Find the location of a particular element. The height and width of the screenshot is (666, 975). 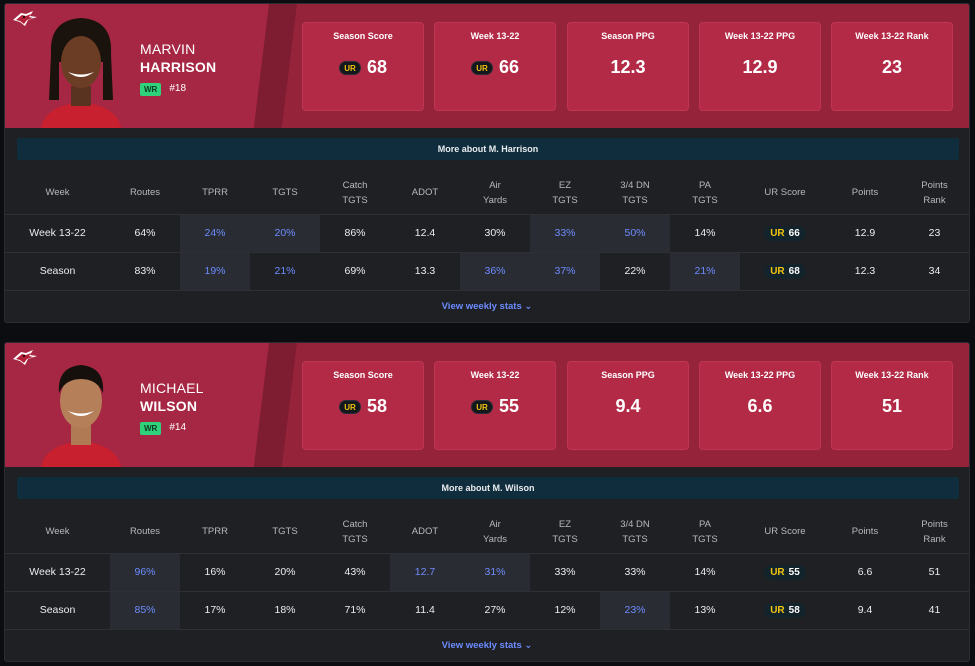

cell-points: 9.4 is located at coordinates (865, 610).